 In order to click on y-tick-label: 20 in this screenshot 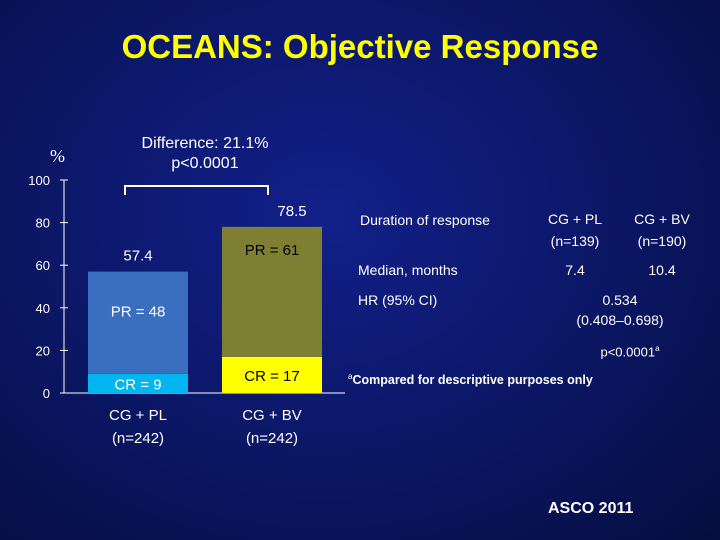, I will do `click(43, 350)`.